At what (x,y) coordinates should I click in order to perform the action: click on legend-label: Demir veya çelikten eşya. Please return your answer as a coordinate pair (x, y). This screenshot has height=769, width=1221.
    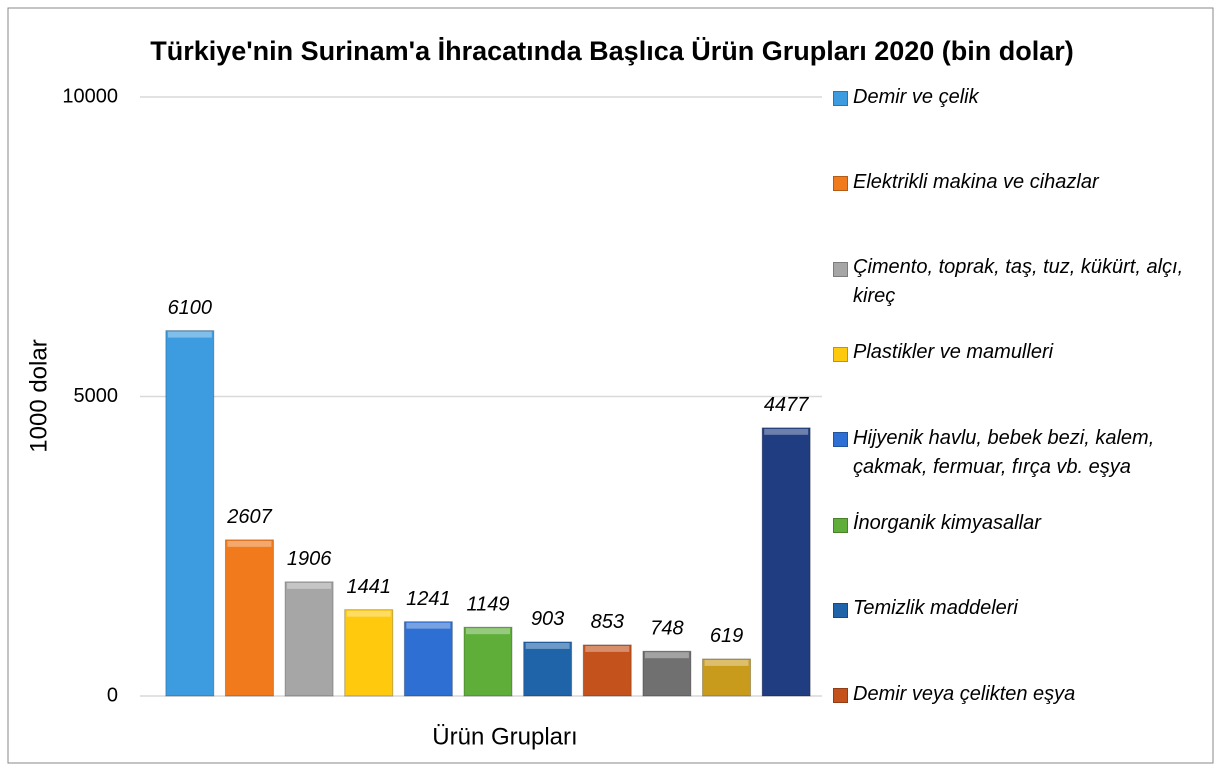
    Looking at the image, I should click on (964, 693).